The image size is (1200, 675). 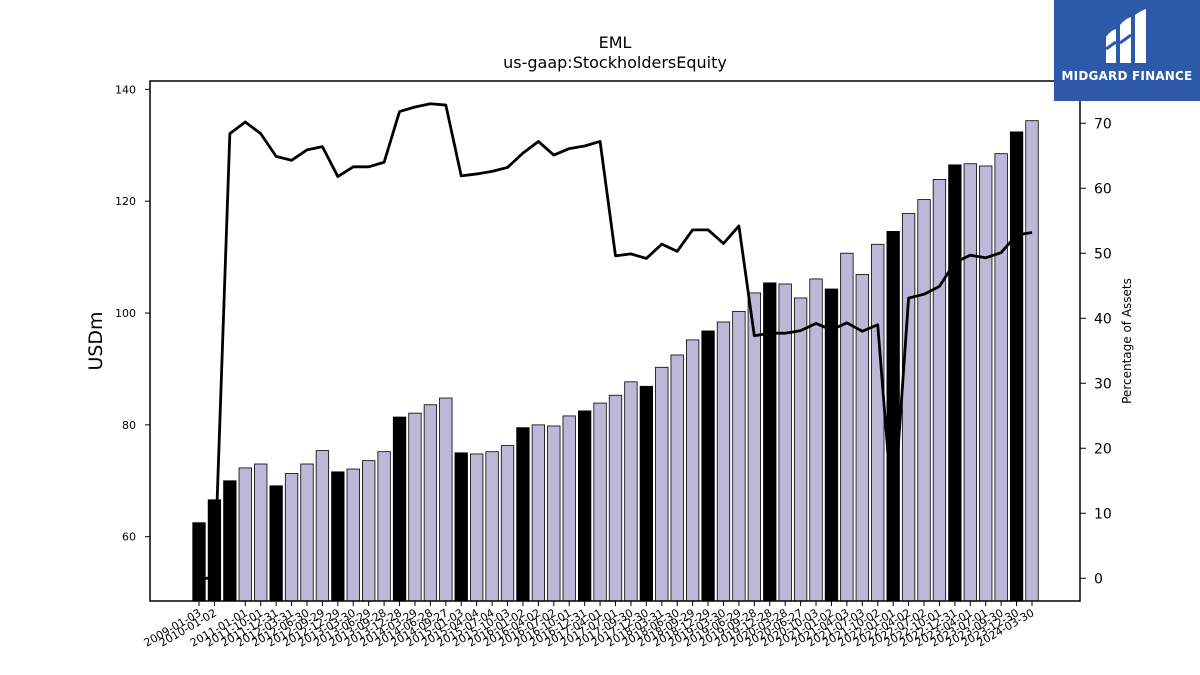 What do you see at coordinates (1127, 341) in the screenshot?
I see `y2-axis-label: Percentage of Assets` at bounding box center [1127, 341].